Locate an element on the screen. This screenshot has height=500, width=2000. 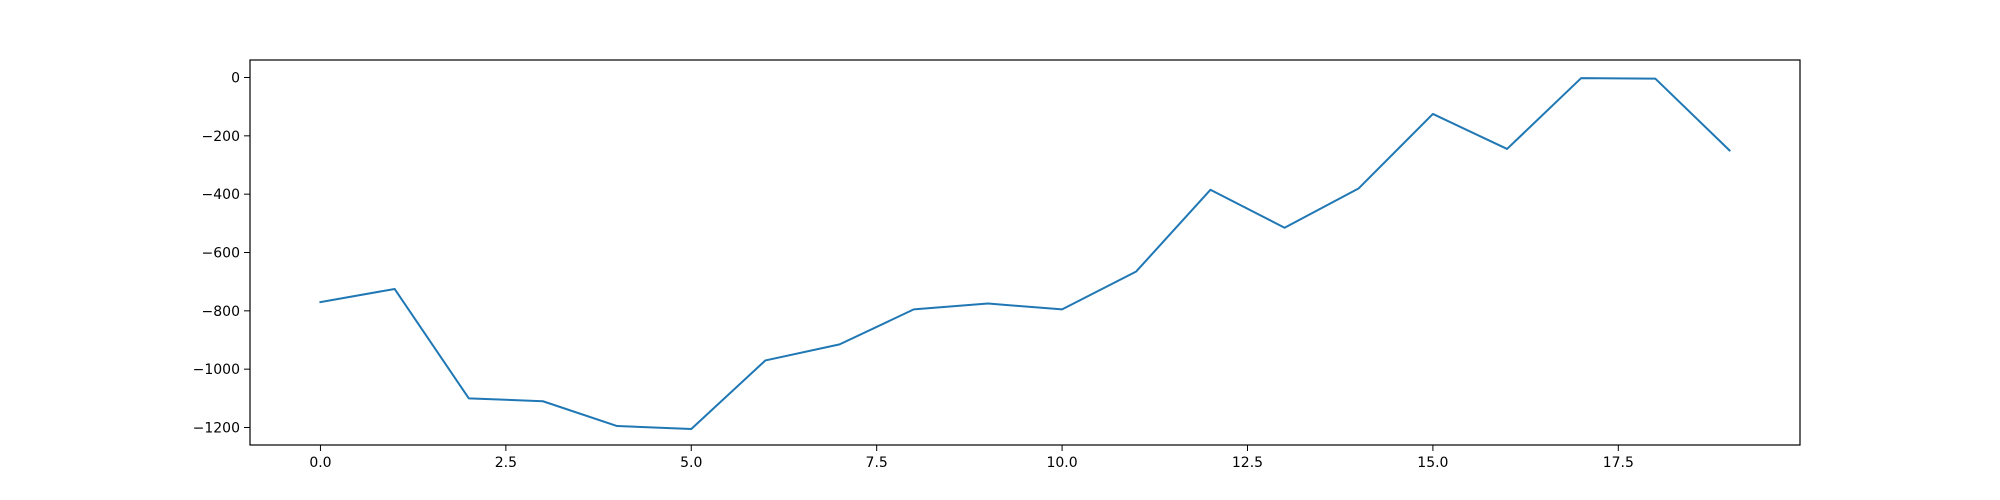
x-tick-label: 0.0 is located at coordinates (320, 463).